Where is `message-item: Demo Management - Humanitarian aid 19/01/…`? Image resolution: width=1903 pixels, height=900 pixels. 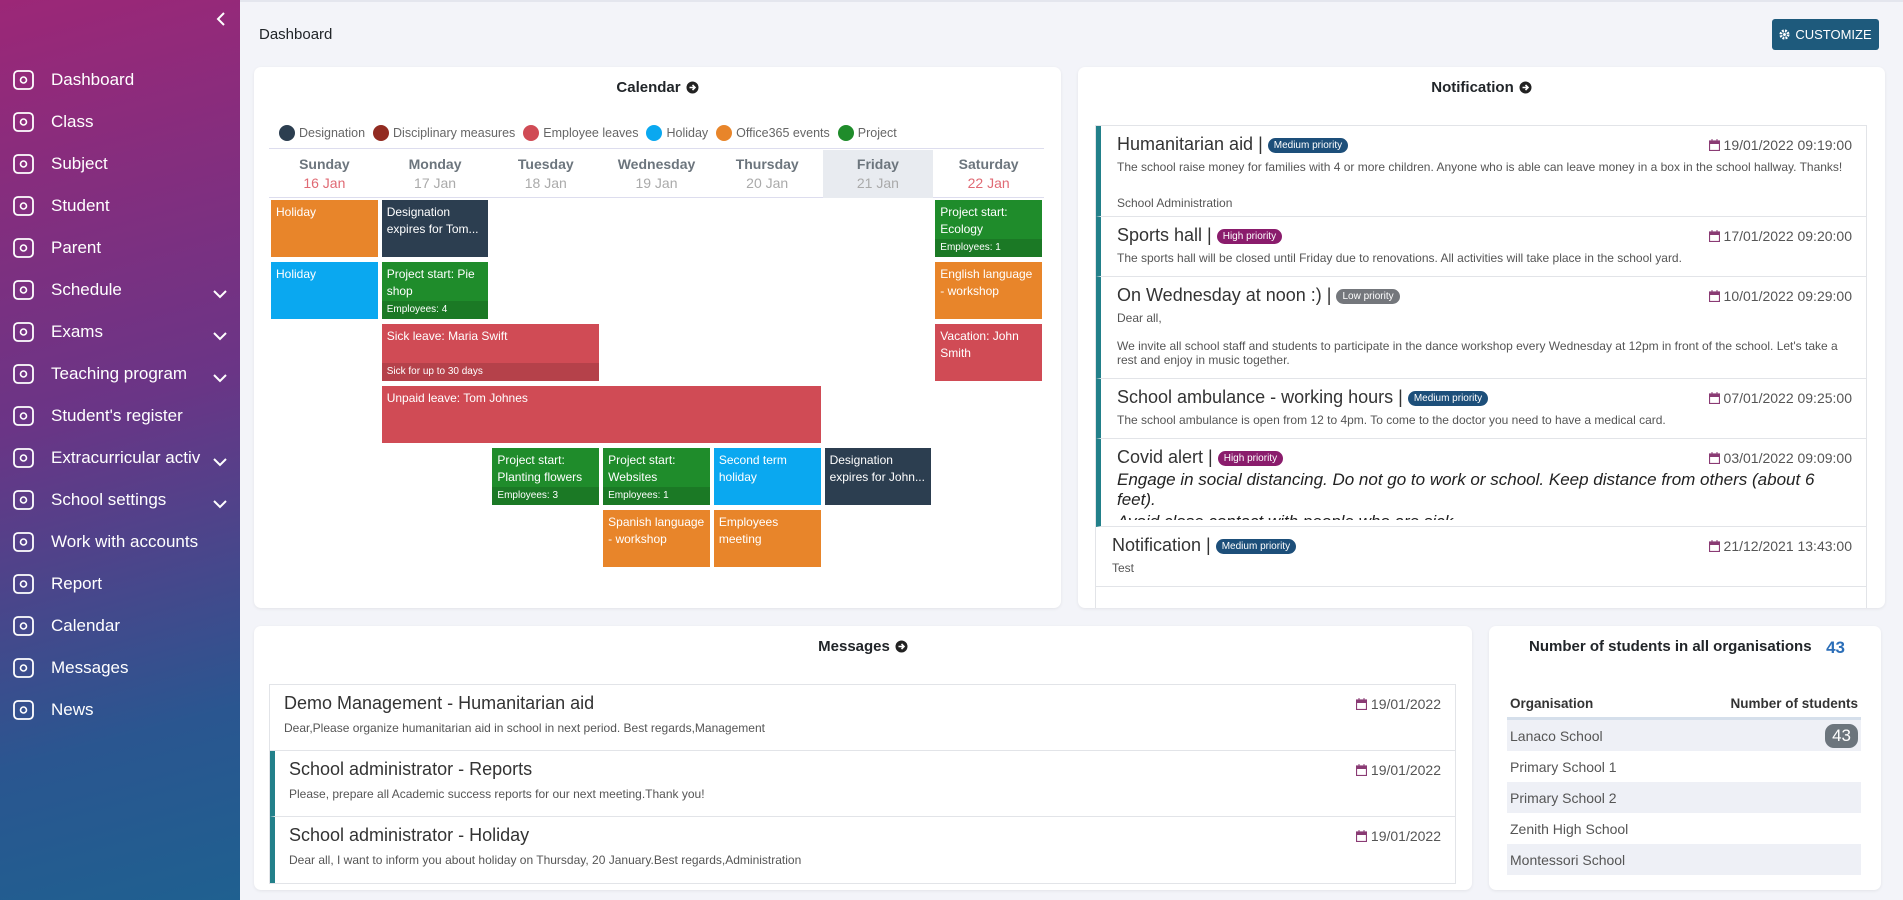
message-item: Demo Management - Humanitarian aid 19/01/… is located at coordinates (862, 718).